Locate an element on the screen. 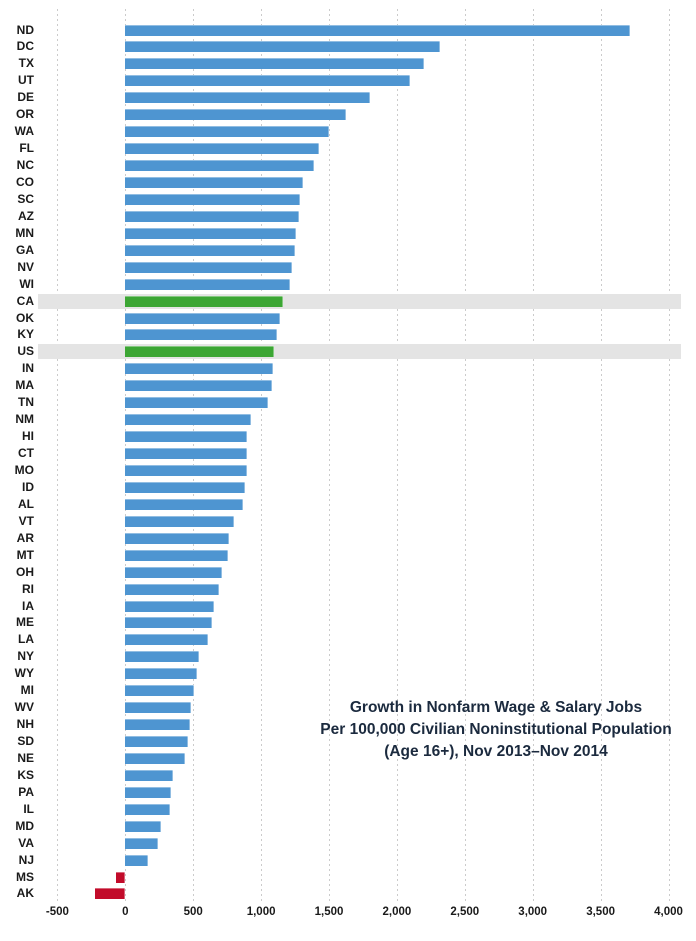  bar-tn is located at coordinates (196, 403).